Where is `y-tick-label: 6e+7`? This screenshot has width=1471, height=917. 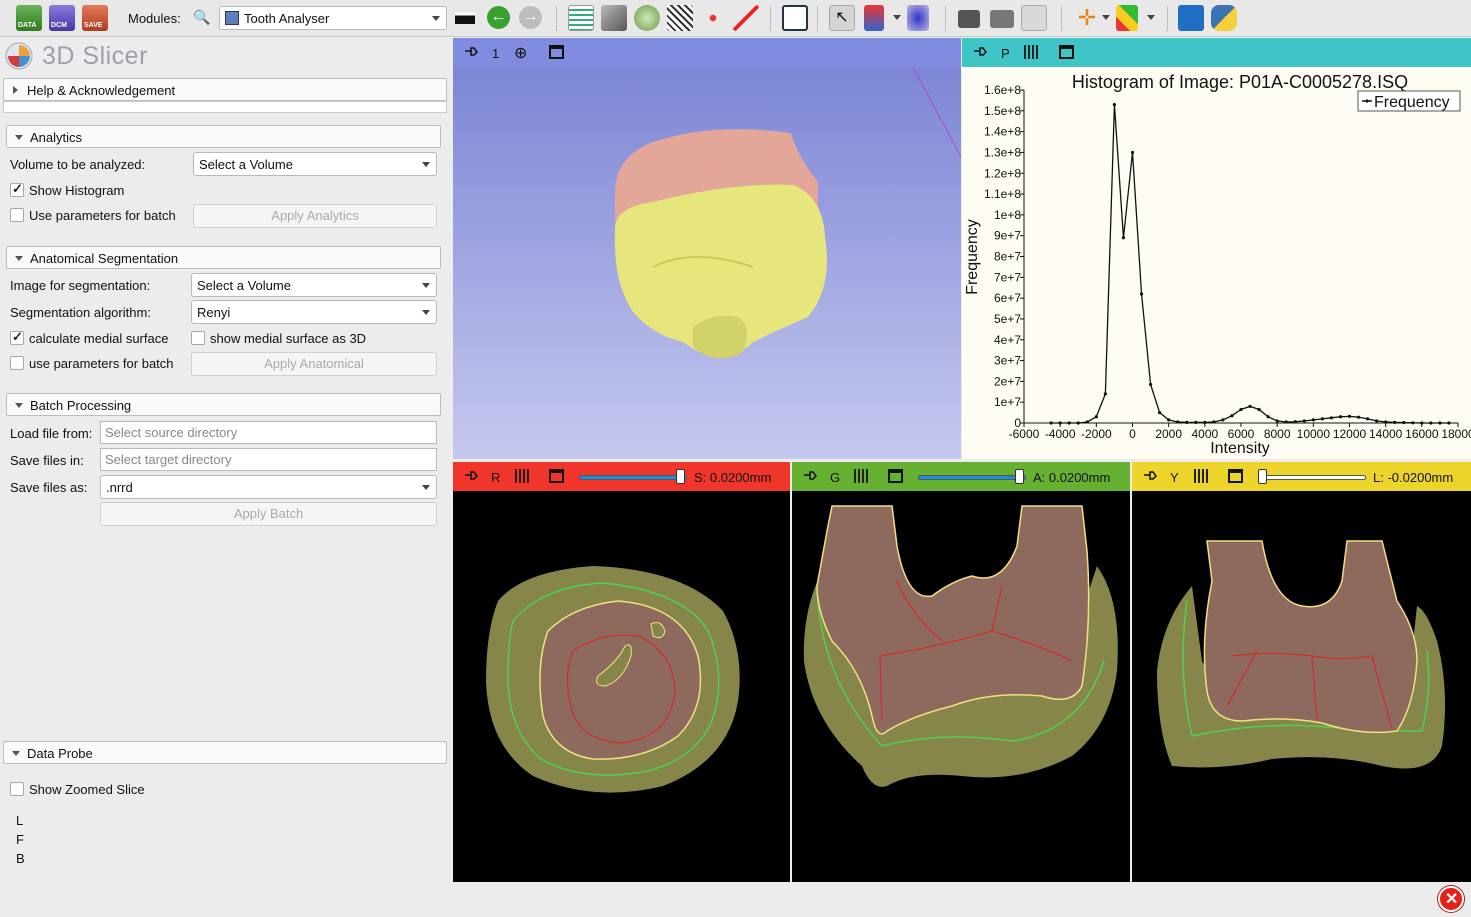 y-tick-label: 6e+7 is located at coordinates (1007, 298).